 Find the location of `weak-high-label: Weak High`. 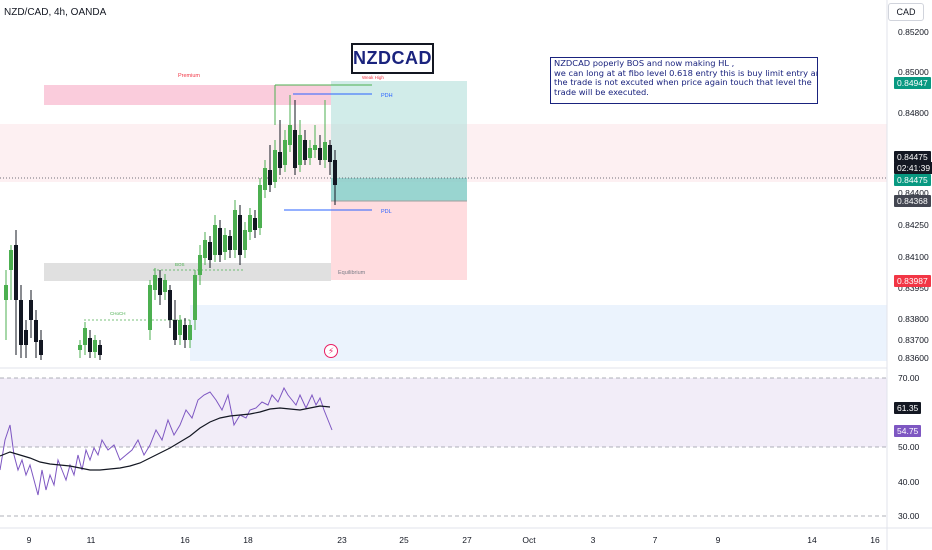

weak-high-label: Weak High is located at coordinates (373, 77).